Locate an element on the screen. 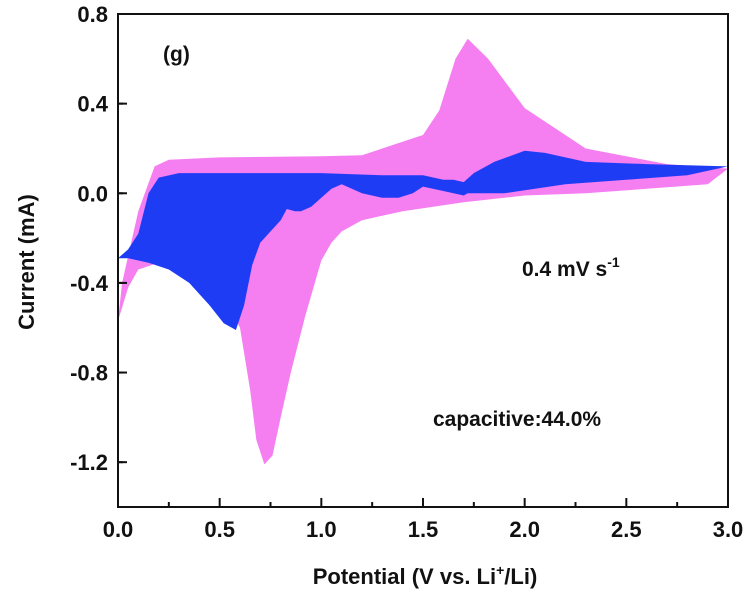 Image resolution: width=747 pixels, height=593 pixels. x-tick-label: 1.0 is located at coordinates (321, 529).